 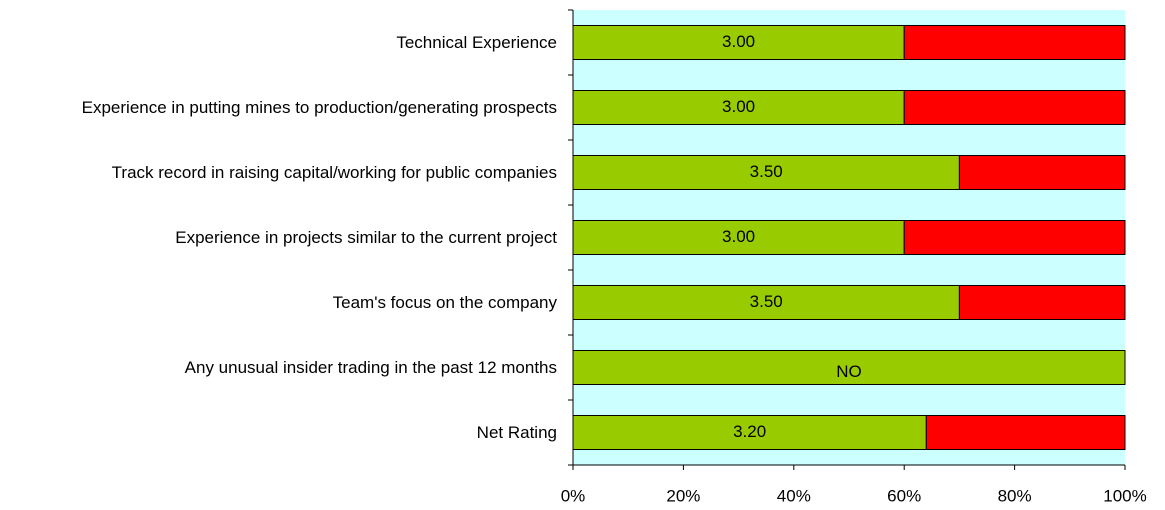 I want to click on category-label: Team's focus on the company, so click(x=444, y=302).